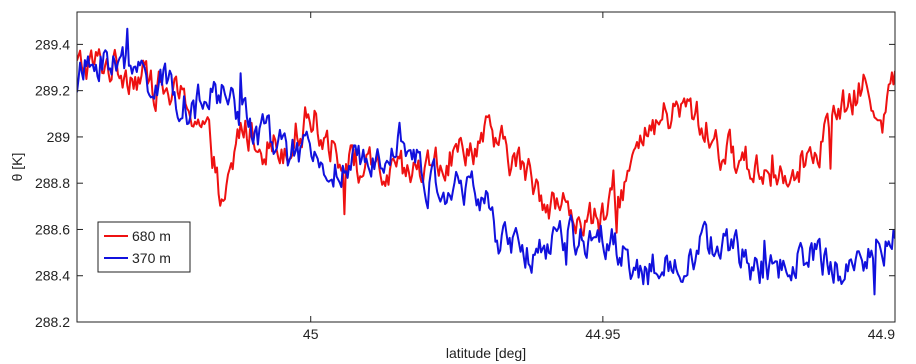  Describe the element at coordinates (52, 322) in the screenshot. I see `y-tick-label: 288.2` at that location.